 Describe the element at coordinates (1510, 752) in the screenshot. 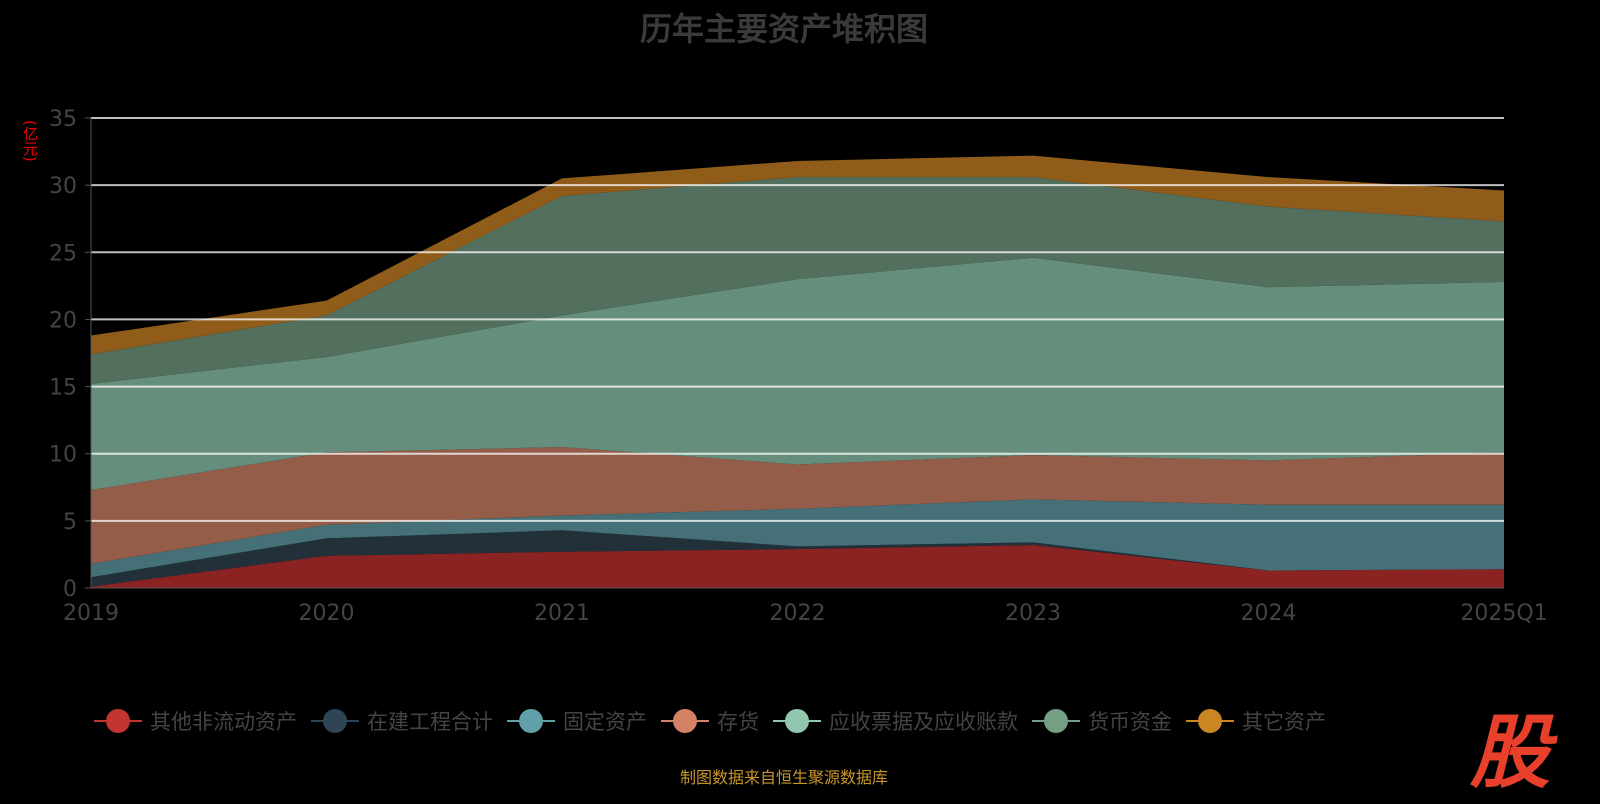

I see `logo: 股` at that location.